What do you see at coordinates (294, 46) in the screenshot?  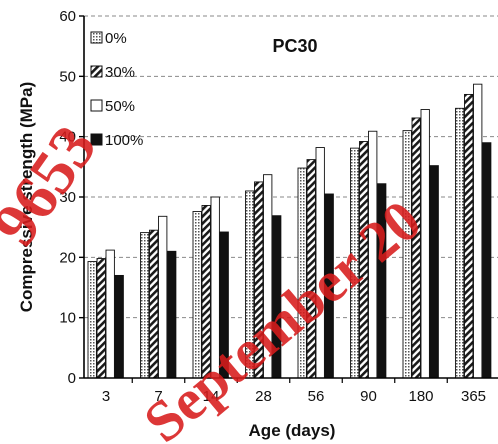 I see `chart-title: PC30` at bounding box center [294, 46].